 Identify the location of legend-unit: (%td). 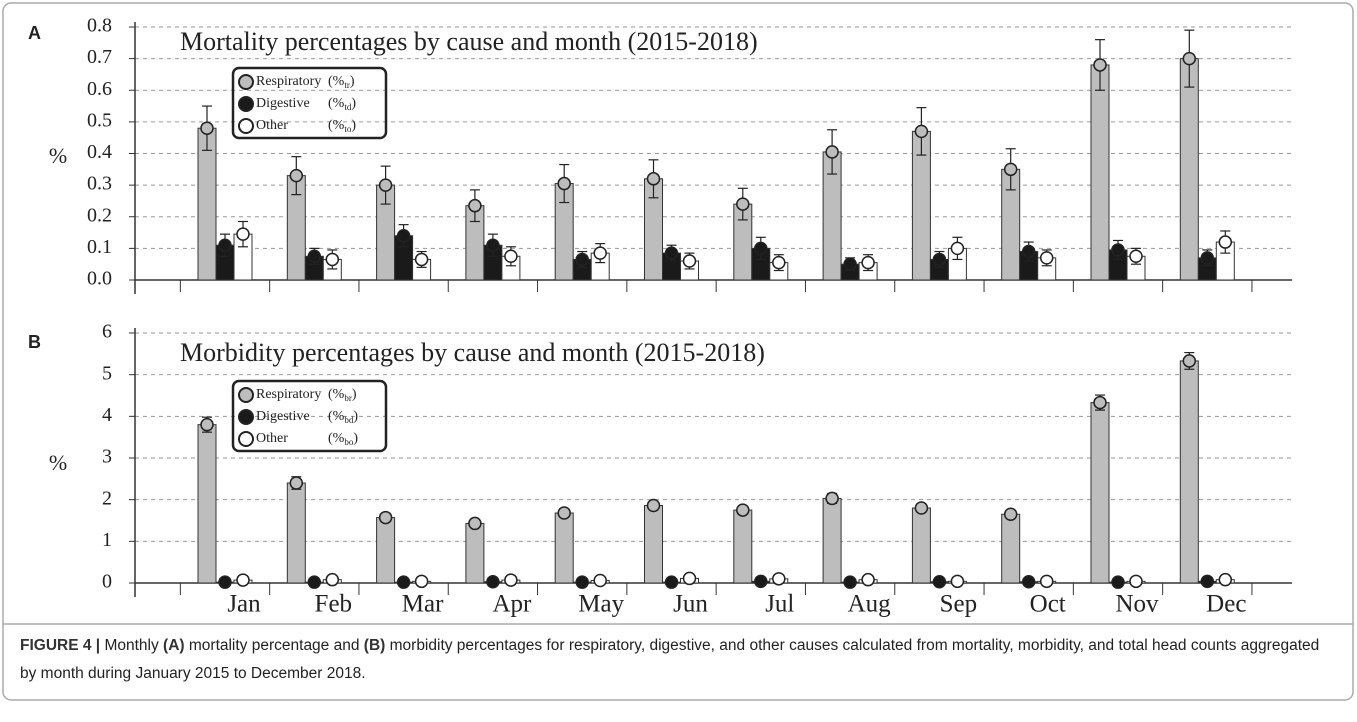
(342, 104).